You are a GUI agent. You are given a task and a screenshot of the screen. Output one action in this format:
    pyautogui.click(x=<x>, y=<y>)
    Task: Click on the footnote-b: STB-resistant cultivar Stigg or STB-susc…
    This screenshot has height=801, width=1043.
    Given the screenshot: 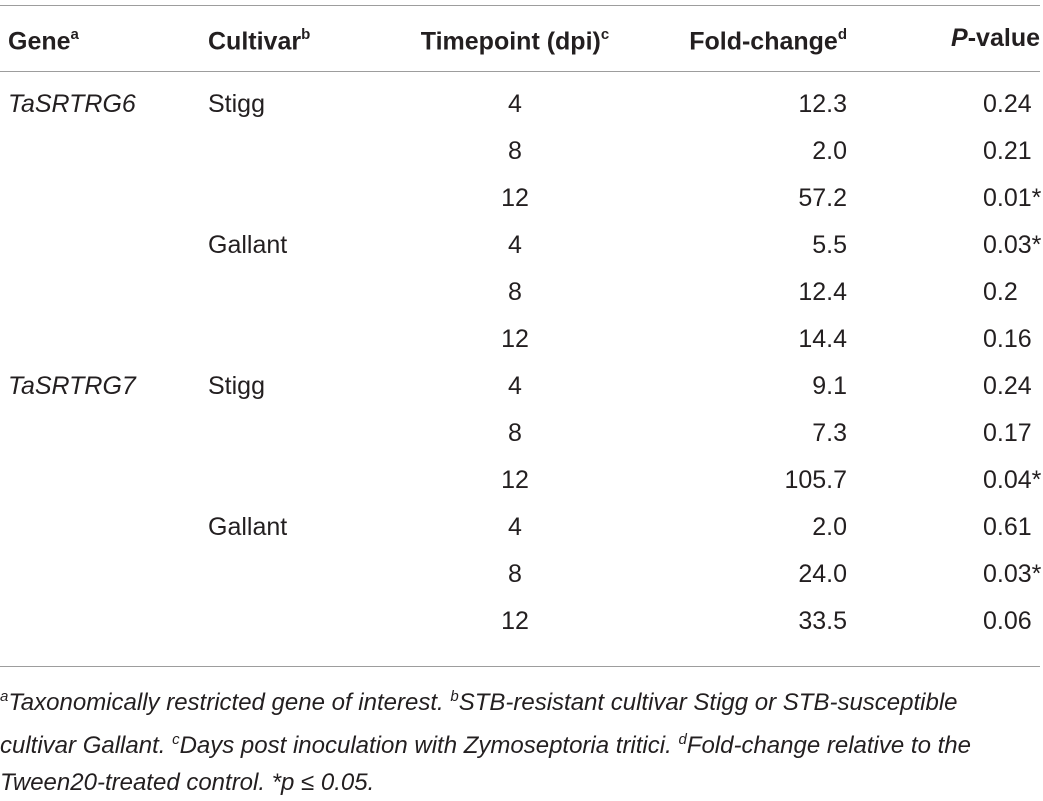 What is the action you would take?
    pyautogui.click(x=479, y=724)
    